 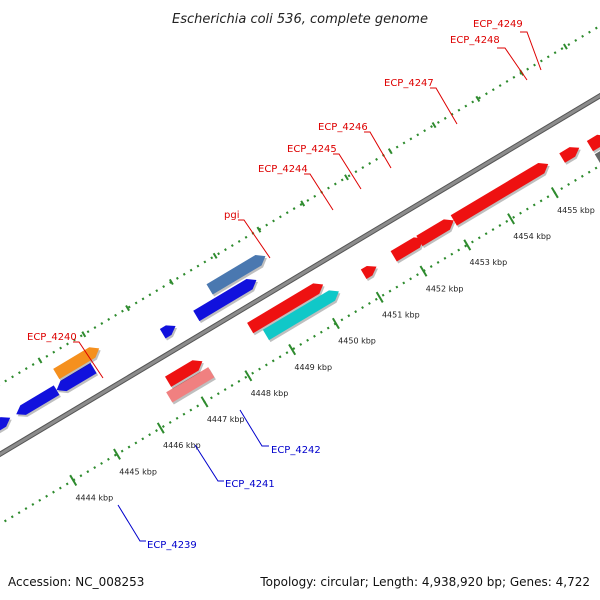 I want to click on kbp-tick-label: 4450 kbp, so click(x=357, y=341).